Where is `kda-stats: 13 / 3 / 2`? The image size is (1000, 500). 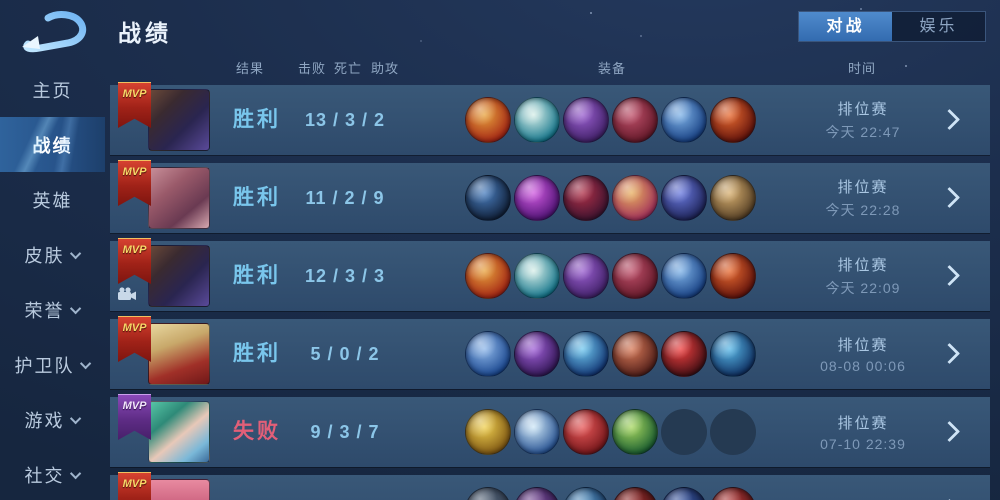
kda-stats: 13 / 3 / 2 is located at coordinates (345, 120).